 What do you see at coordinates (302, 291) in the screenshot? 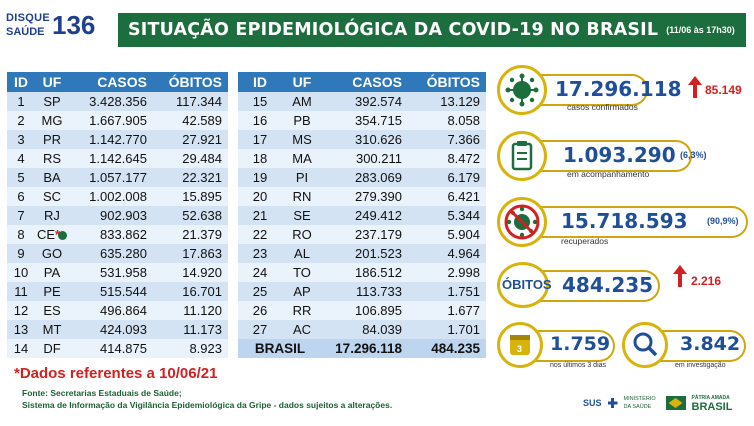
I see `cell-uf: AP` at bounding box center [302, 291].